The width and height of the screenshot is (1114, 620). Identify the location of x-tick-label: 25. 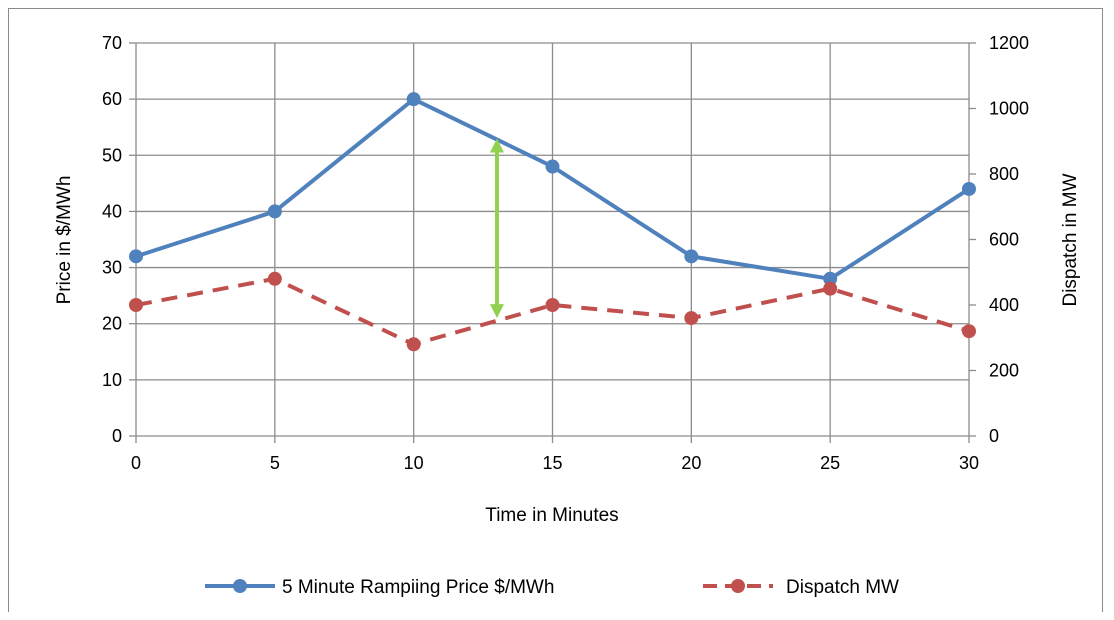
(830, 463).